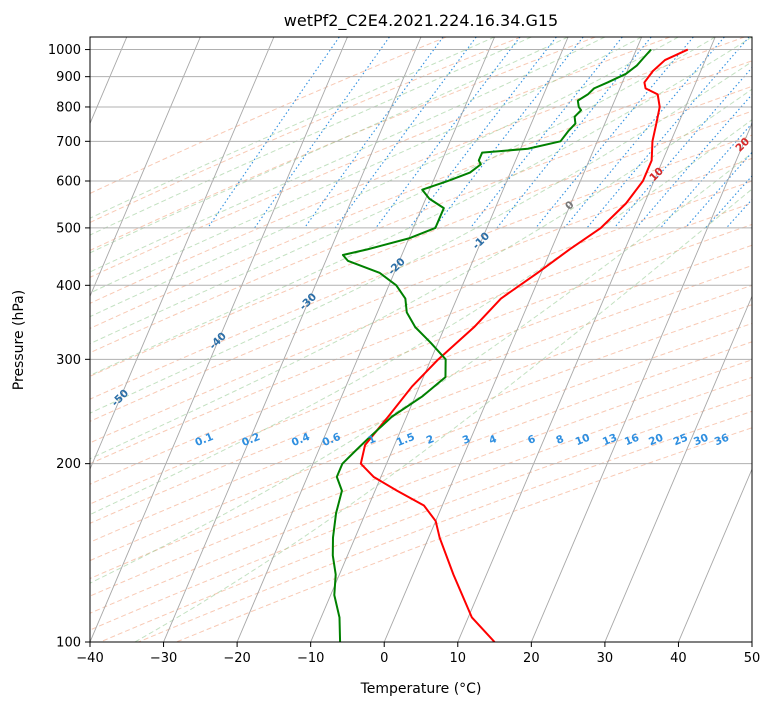 The height and width of the screenshot is (708, 775). Describe the element at coordinates (701, 440) in the screenshot. I see `mixing-ratio-annotation: 30` at that location.